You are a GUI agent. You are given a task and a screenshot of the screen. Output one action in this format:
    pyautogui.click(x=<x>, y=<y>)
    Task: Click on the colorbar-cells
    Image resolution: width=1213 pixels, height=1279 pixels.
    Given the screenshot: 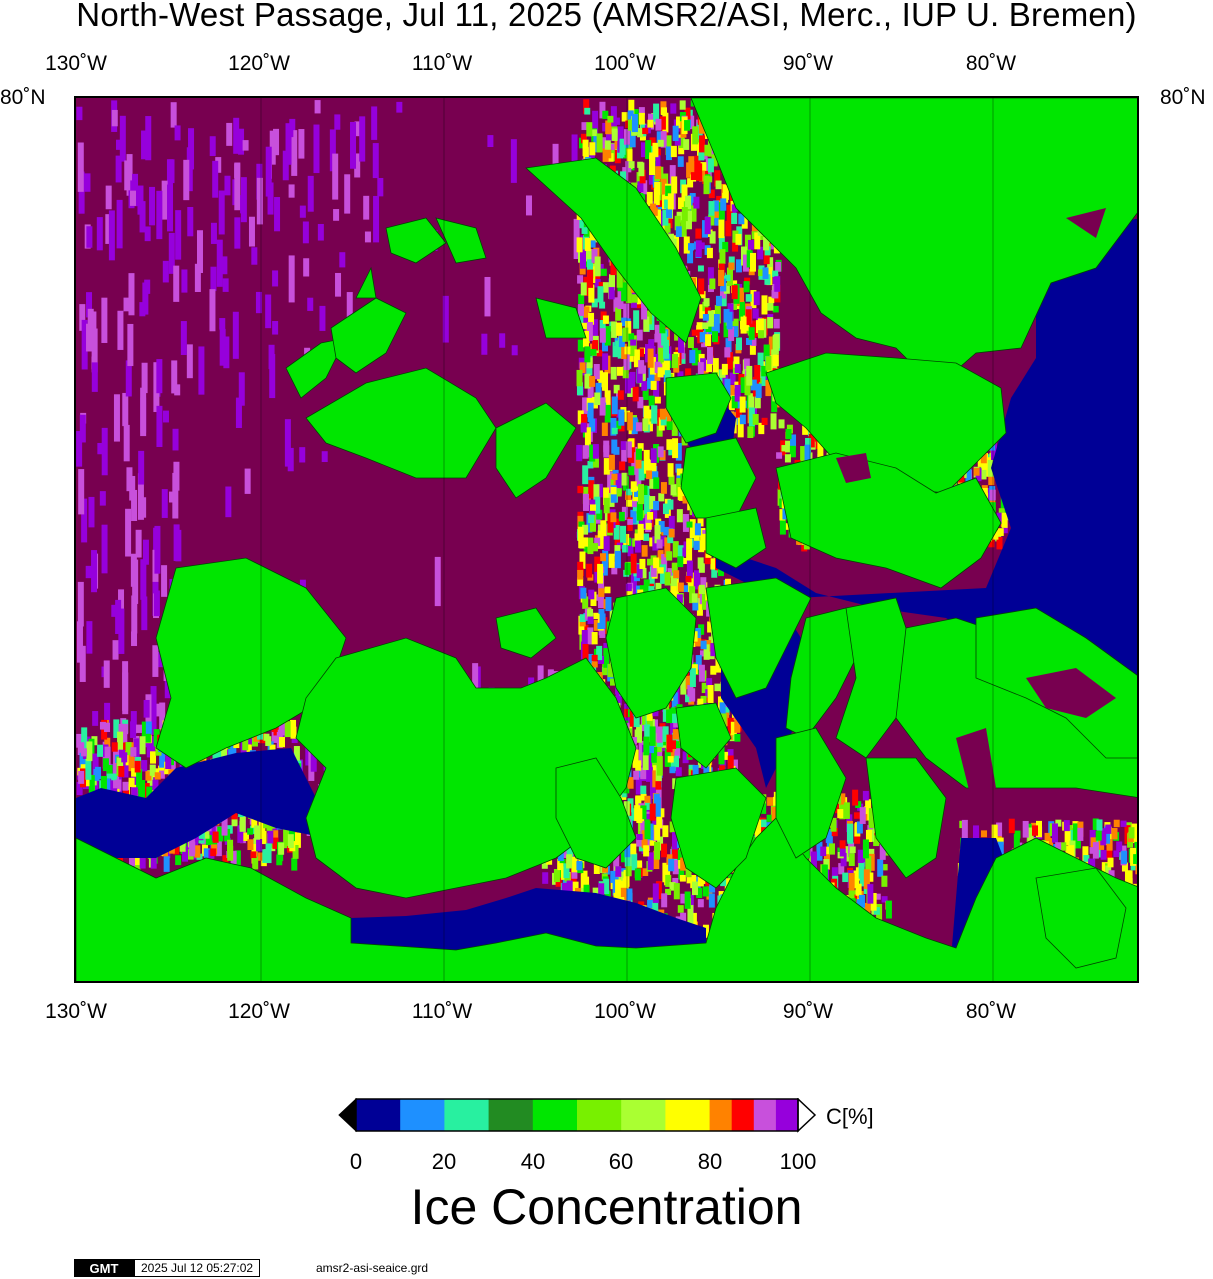 What is the action you would take?
    pyautogui.click(x=577, y=1115)
    